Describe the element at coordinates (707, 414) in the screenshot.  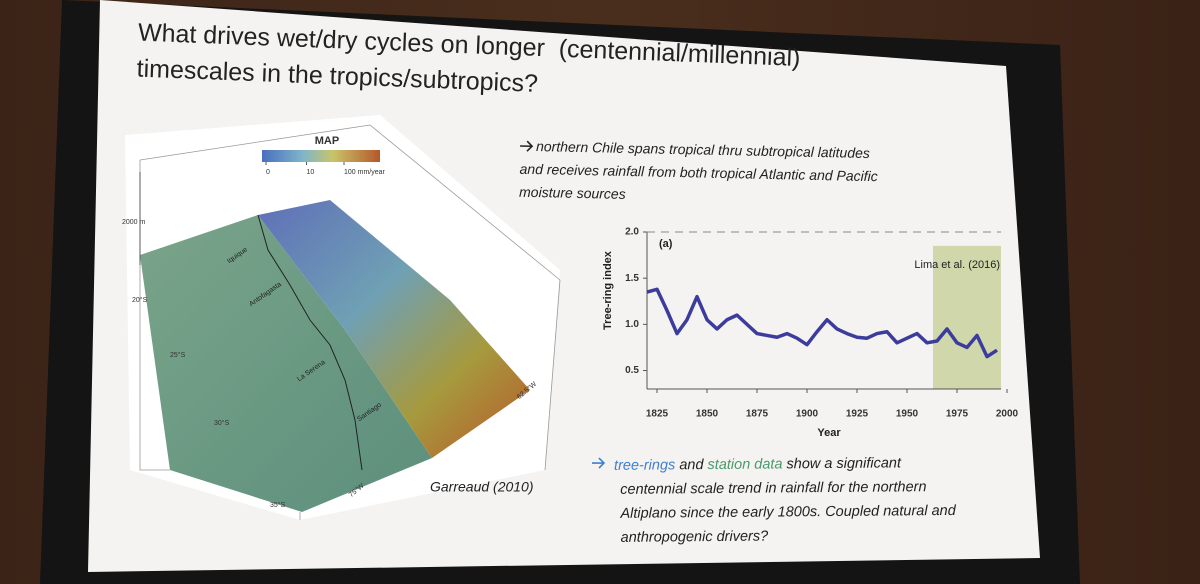
I see `x-tick-label: 1850` at that location.